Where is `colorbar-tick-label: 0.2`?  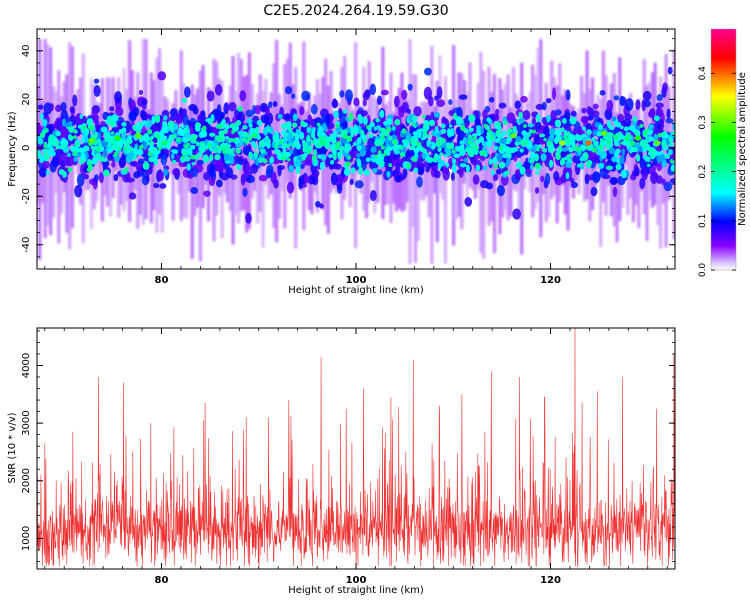 colorbar-tick-label: 0.2 is located at coordinates (703, 171).